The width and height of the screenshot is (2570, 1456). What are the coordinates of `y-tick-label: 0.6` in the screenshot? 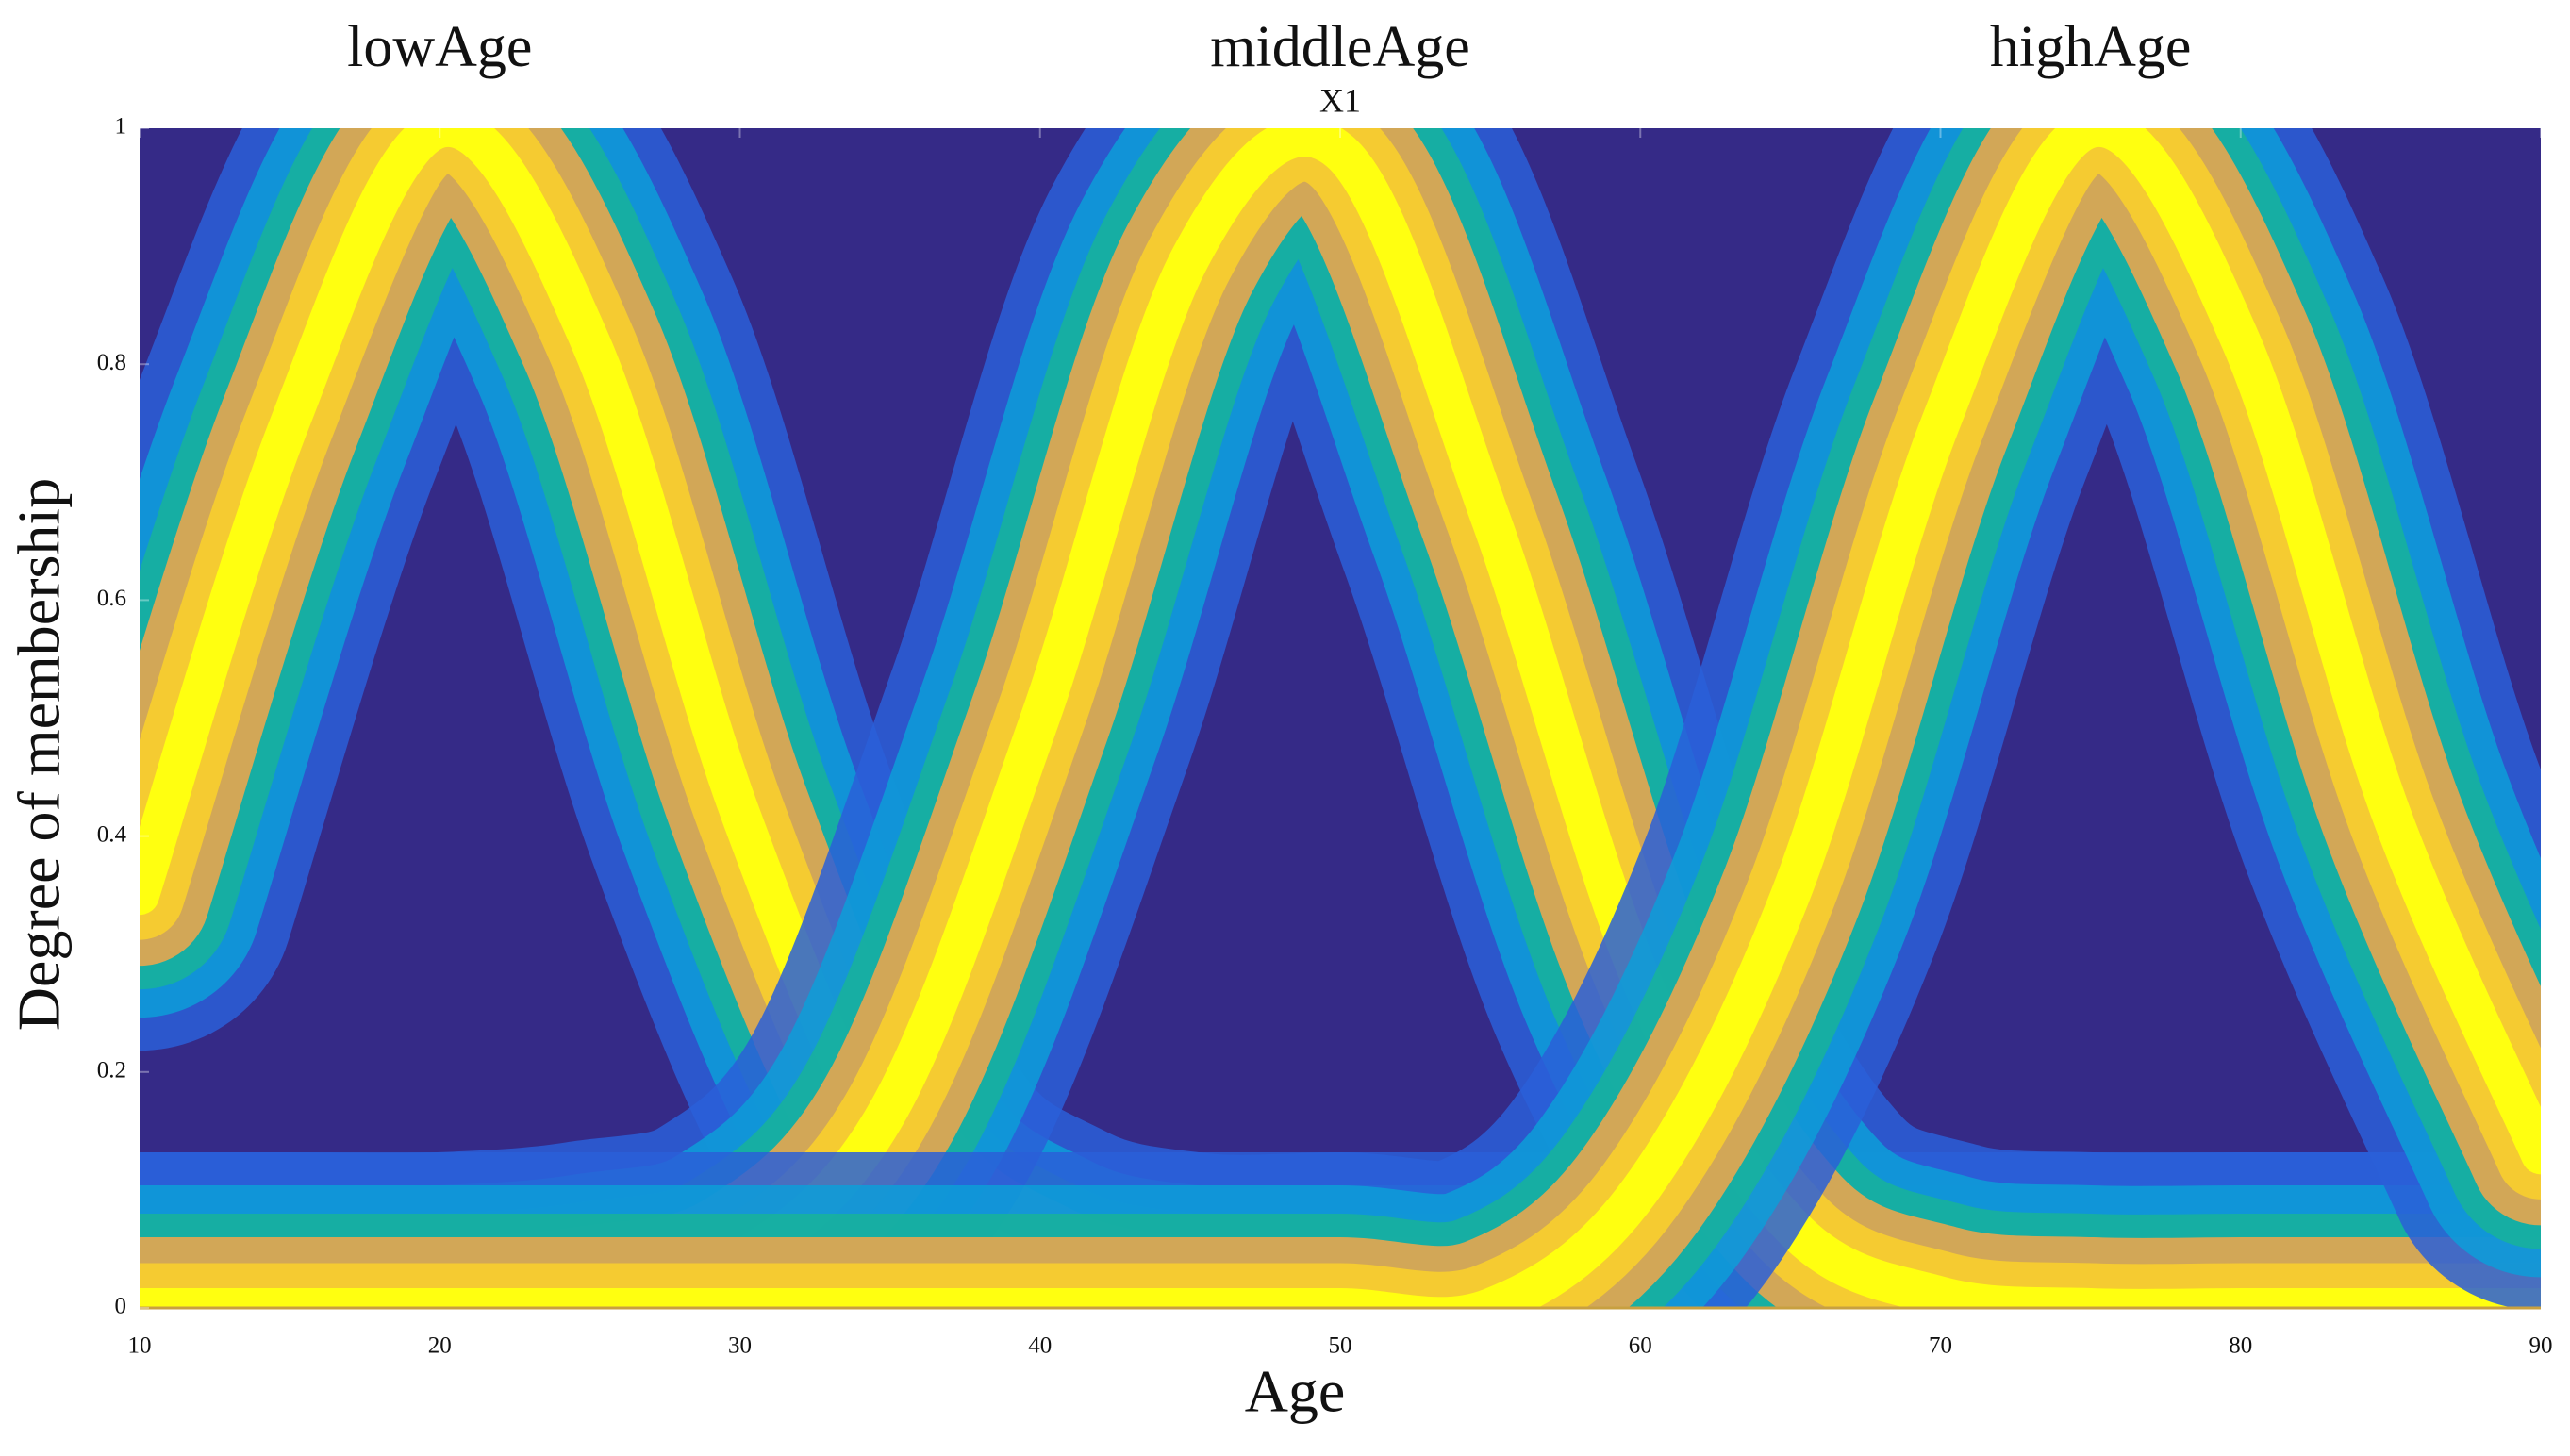 It's located at (112, 598).